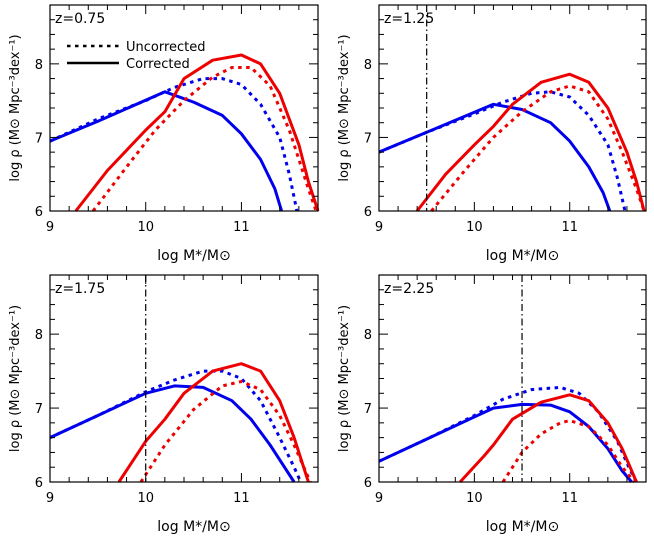 The image size is (654, 537). Describe the element at coordinates (166, 47) in the screenshot. I see `legend-label: Uncorrected` at that location.